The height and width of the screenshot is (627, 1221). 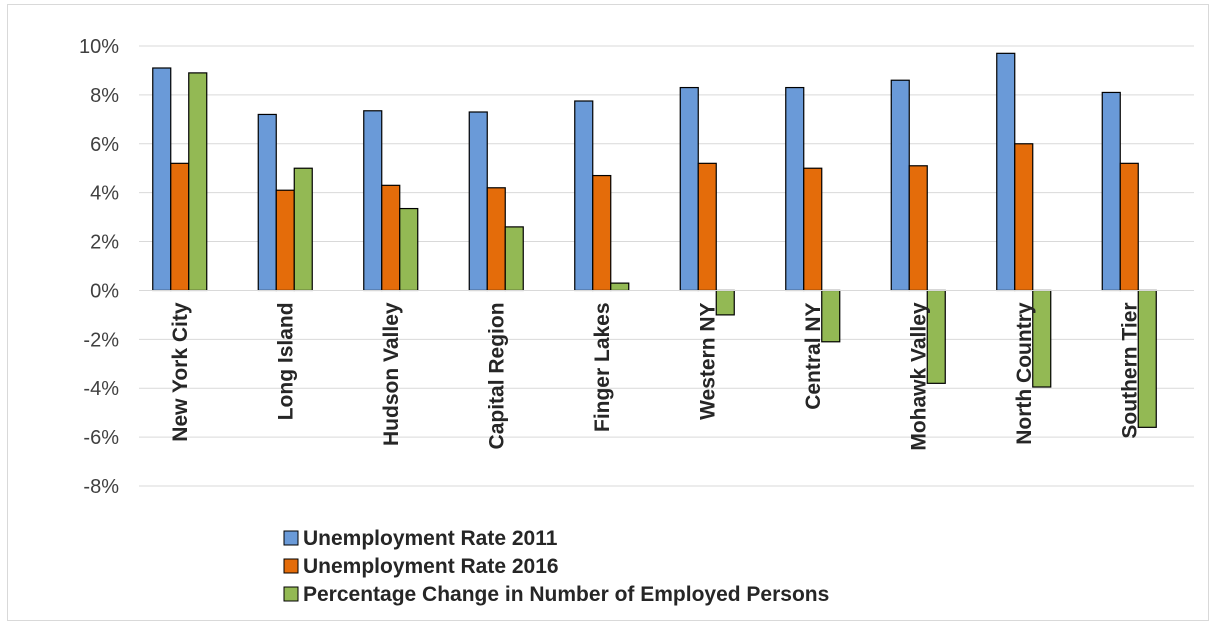 What do you see at coordinates (99, 267) in the screenshot?
I see `y-axis-ticks: 10% 8% 6% 4% 2% 0% -2% -4% -6% -8%` at bounding box center [99, 267].